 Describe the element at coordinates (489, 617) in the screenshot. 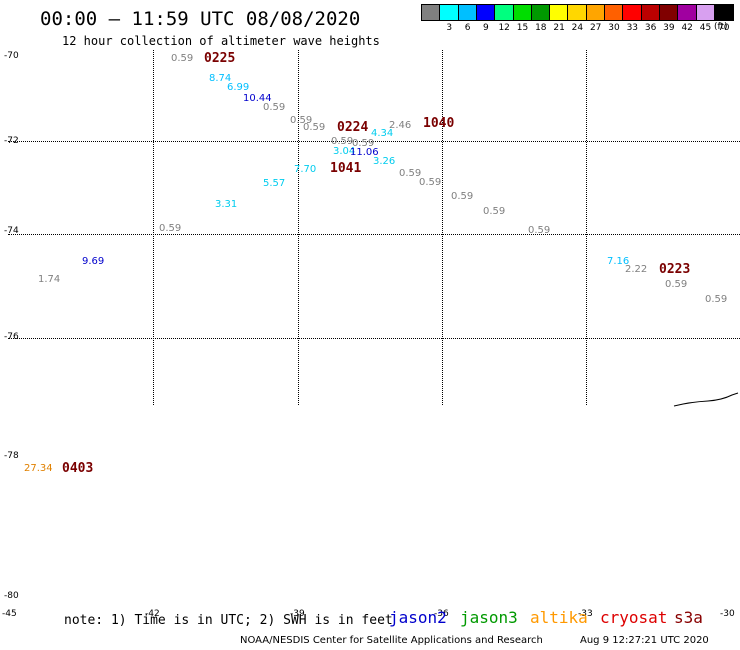

I see `satellite-legend-jason3: jason3` at that location.